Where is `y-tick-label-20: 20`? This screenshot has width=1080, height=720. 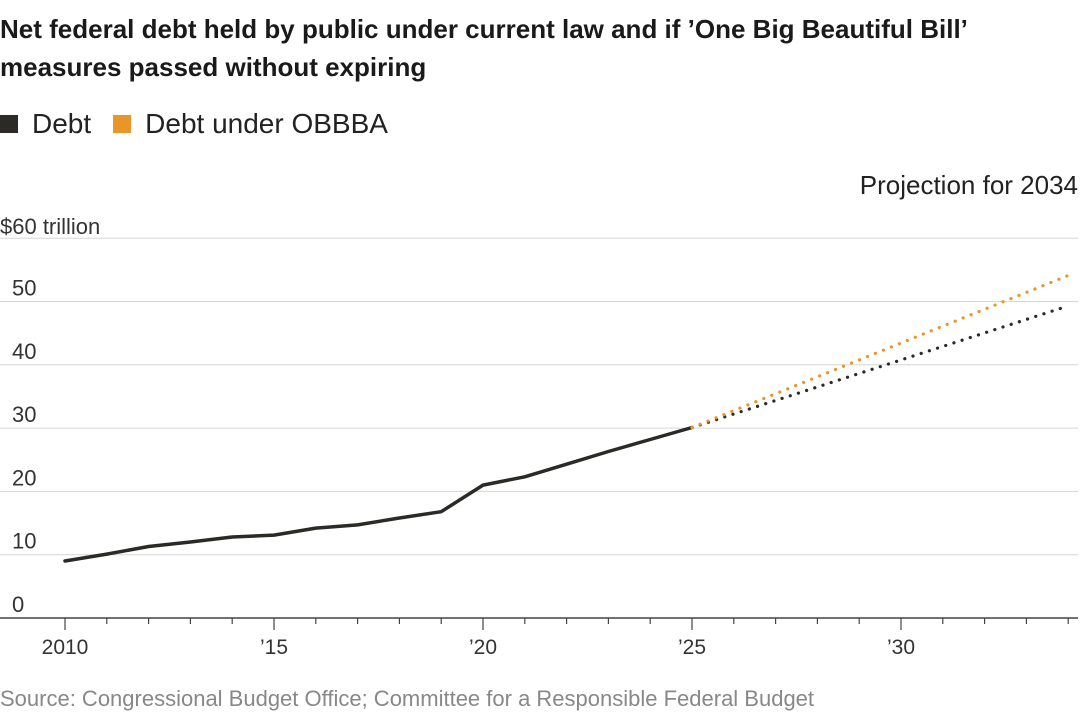
y-tick-label-20: 20 is located at coordinates (24, 477).